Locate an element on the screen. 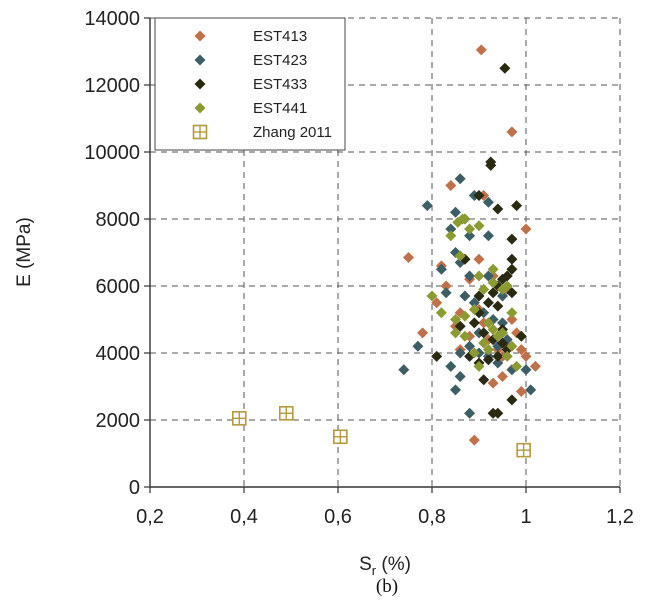 The height and width of the screenshot is (604, 651). x-axis-label-sub: r is located at coordinates (374, 570).